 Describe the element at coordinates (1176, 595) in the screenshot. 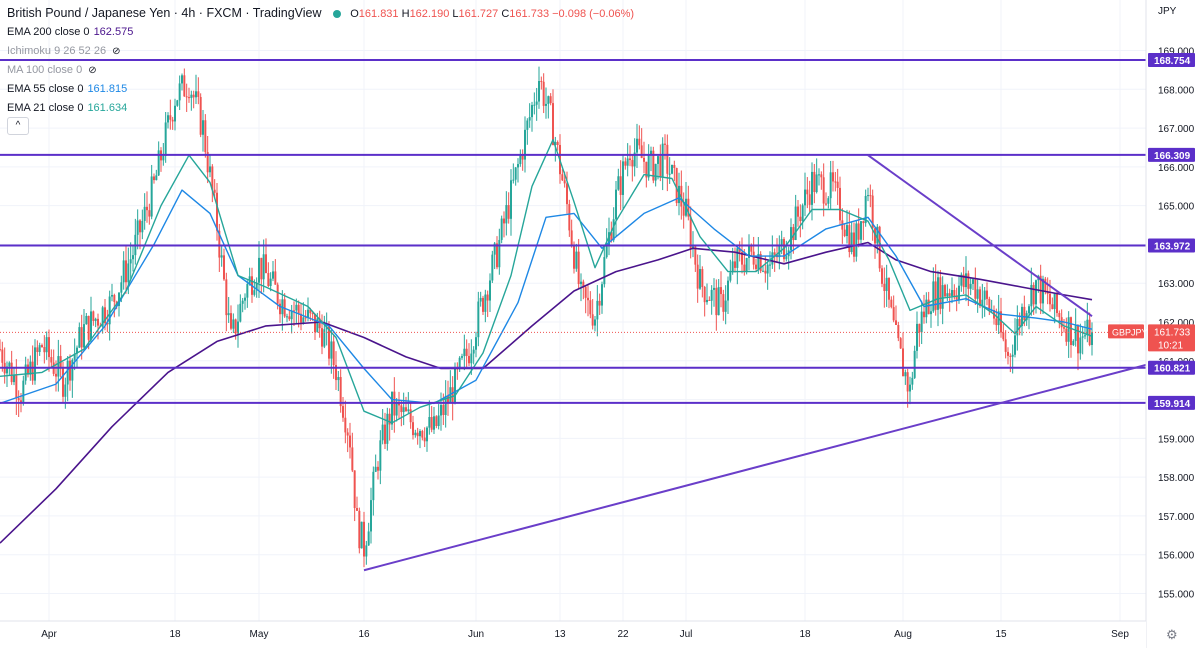

I see `price-tick-label: 155.000` at that location.